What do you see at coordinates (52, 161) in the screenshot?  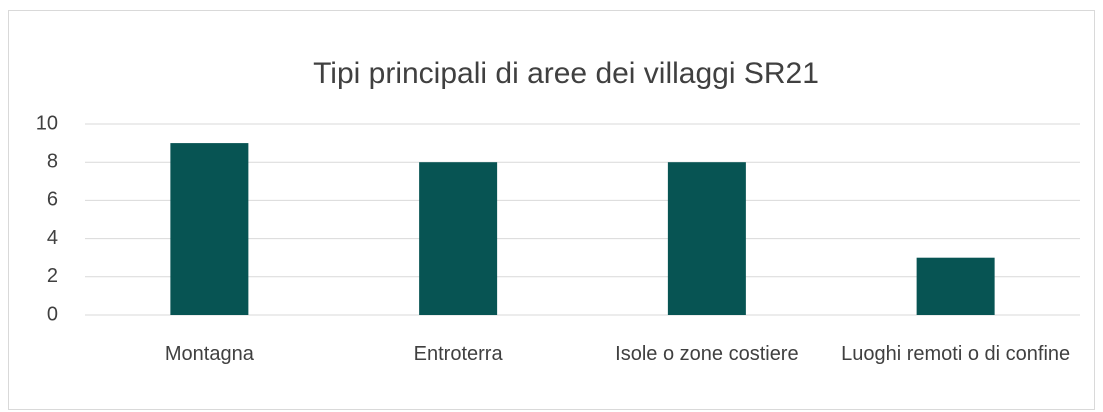 I see `y-tick-label: 8` at bounding box center [52, 161].